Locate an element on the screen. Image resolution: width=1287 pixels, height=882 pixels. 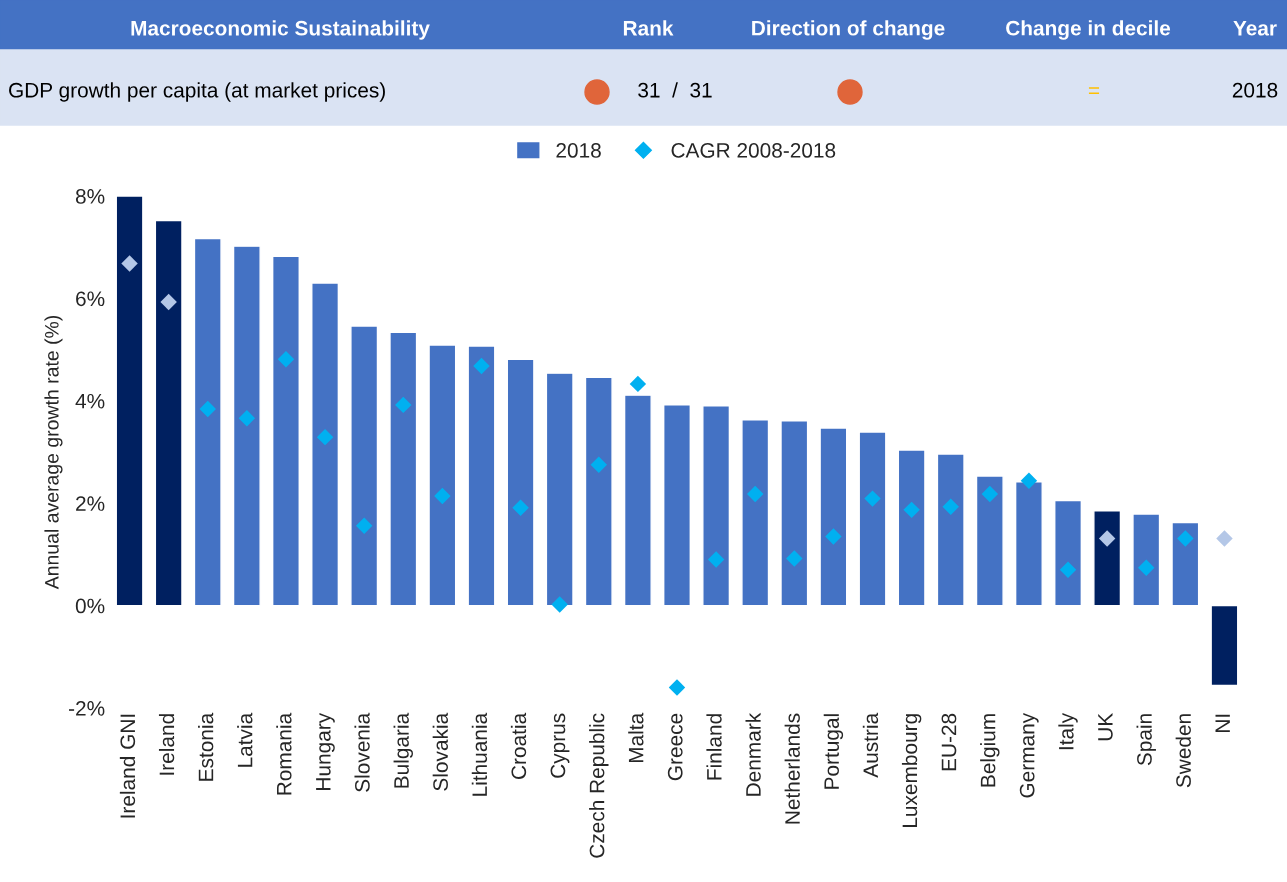
x-tick-label: Czech Republic is located at coordinates (599, 785).